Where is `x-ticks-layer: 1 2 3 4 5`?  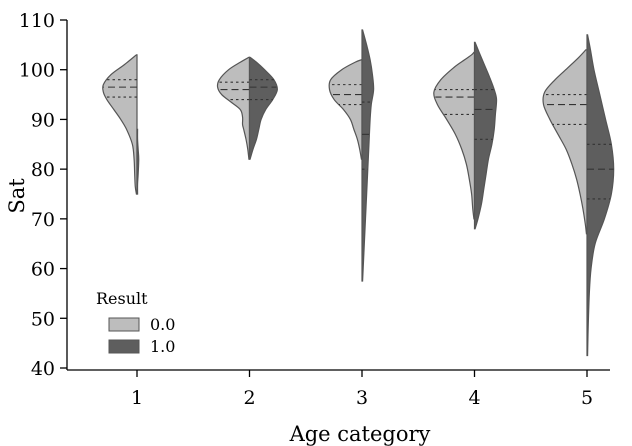 x-ticks-layer: 1 2 3 4 5 is located at coordinates (362, 389).